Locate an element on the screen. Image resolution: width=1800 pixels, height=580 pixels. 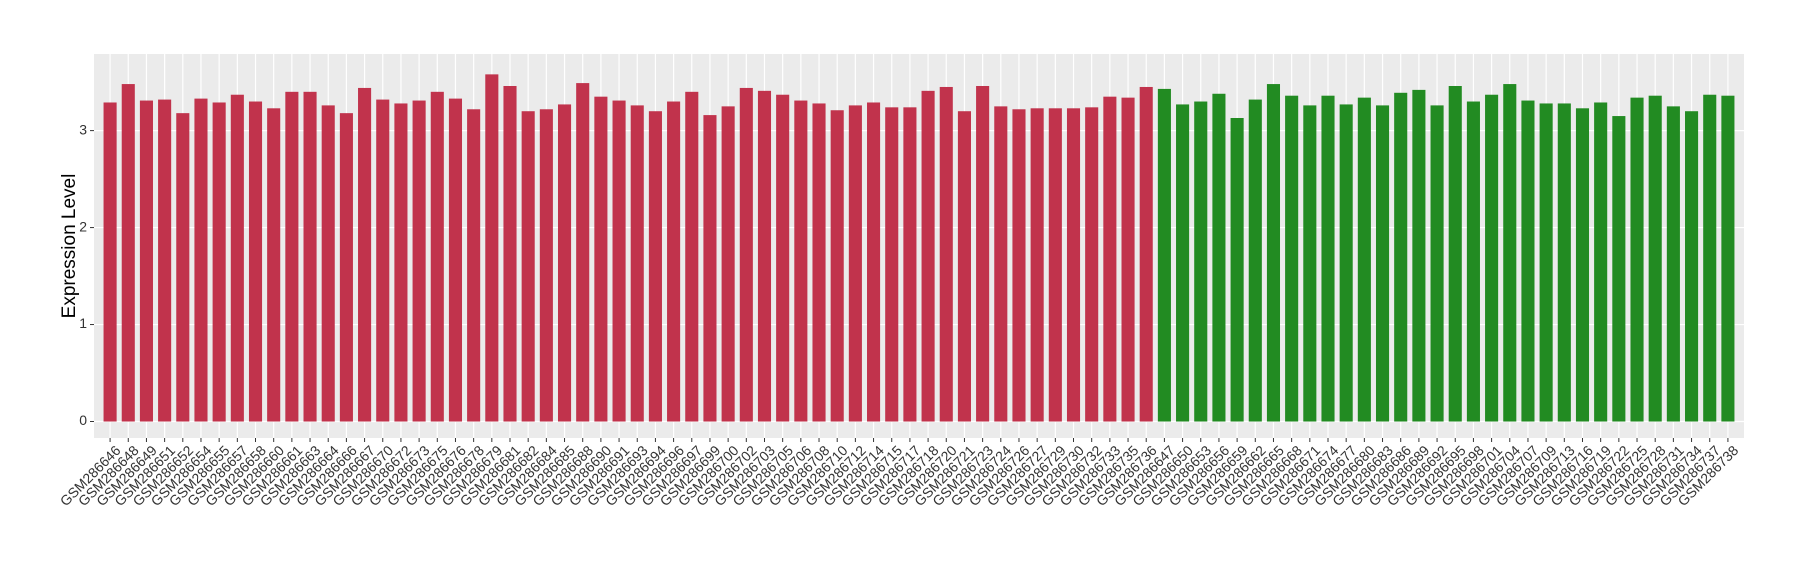
y-tick-label: 3 is located at coordinates (83, 129).